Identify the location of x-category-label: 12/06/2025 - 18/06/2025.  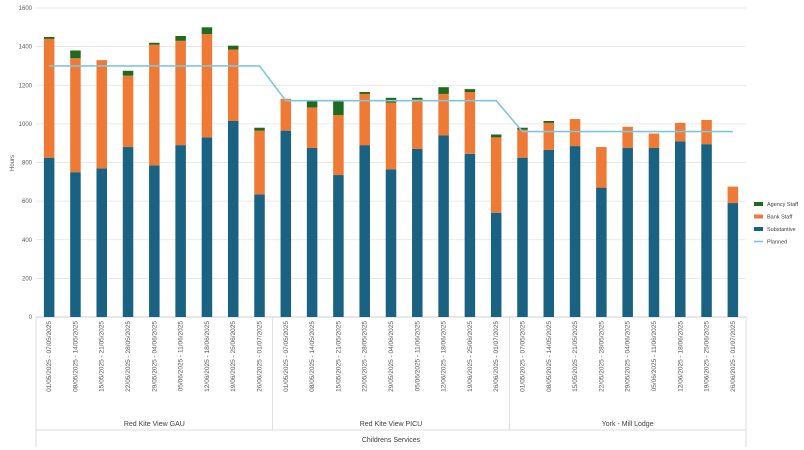
(444, 356).